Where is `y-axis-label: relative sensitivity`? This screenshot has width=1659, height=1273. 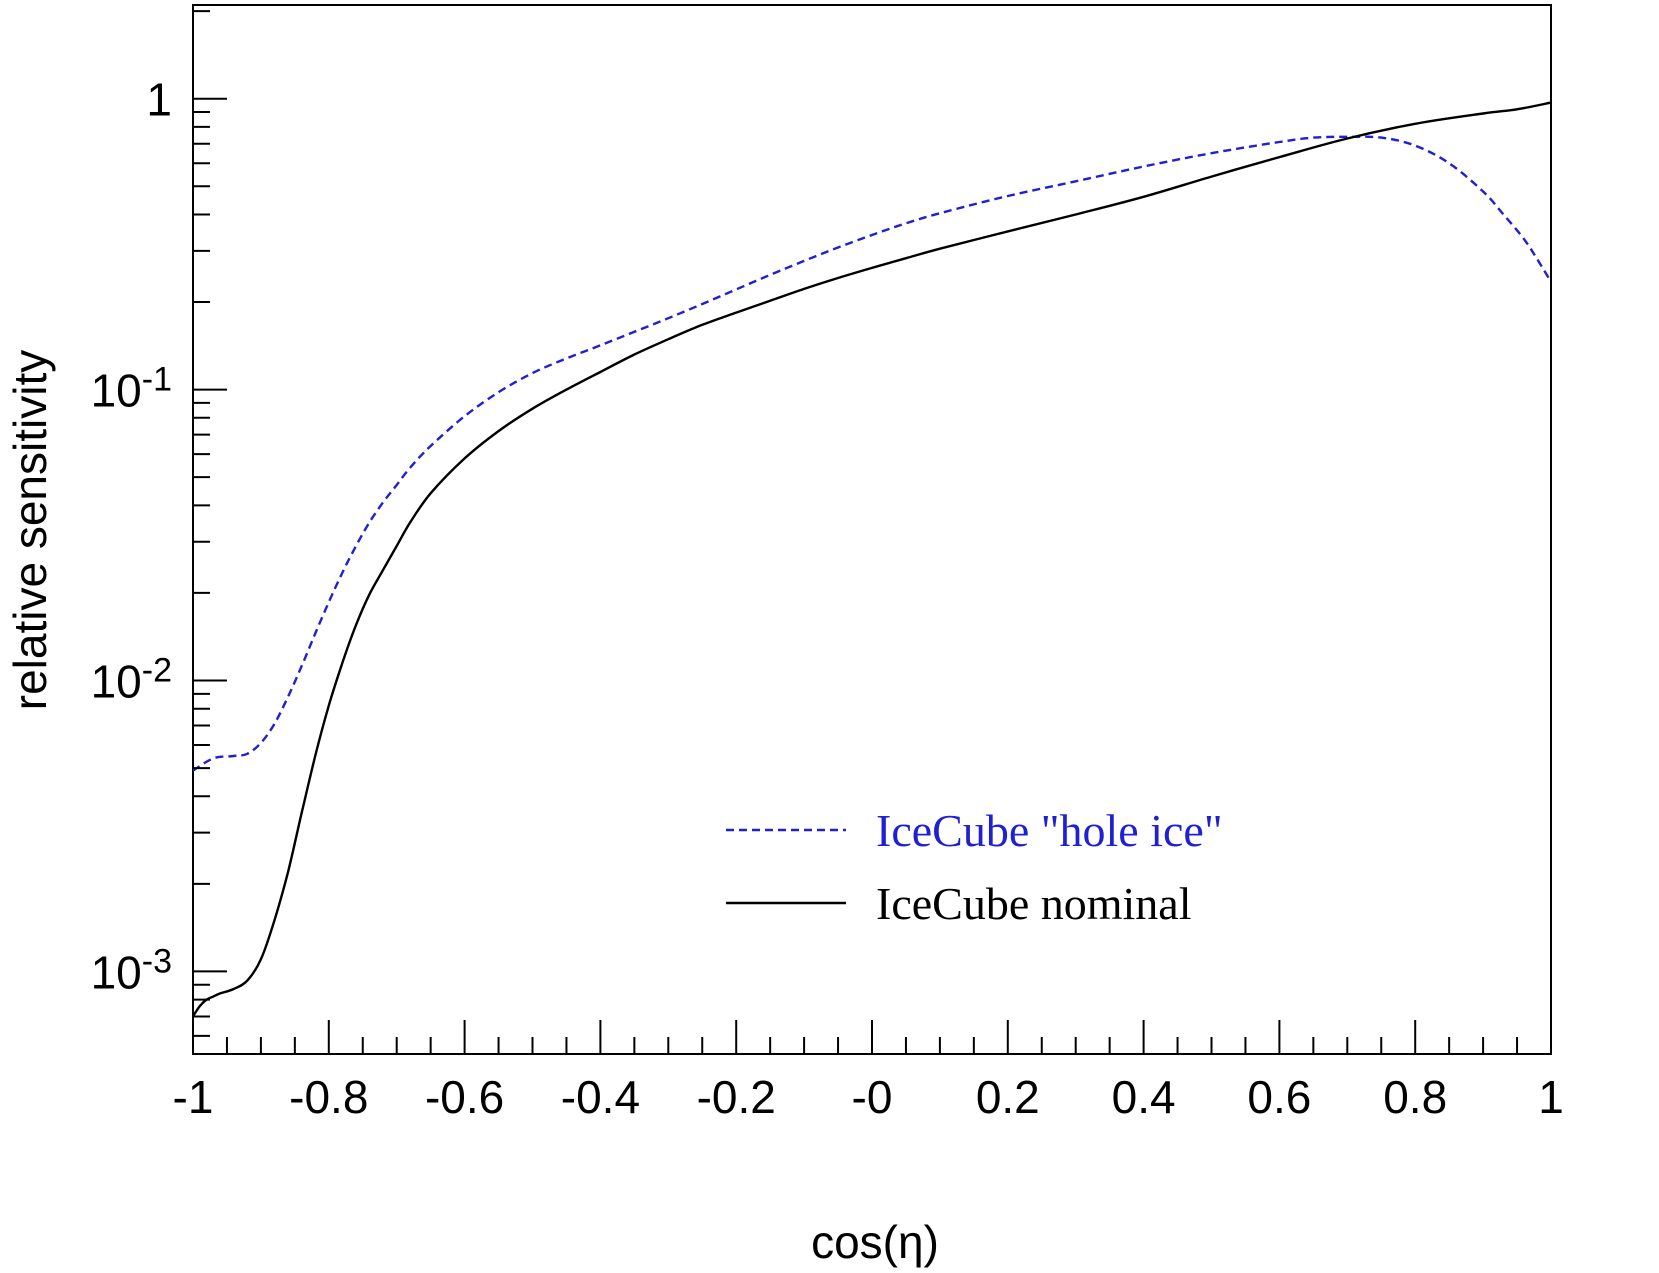
y-axis-label: relative sensitivity is located at coordinates (30, 530).